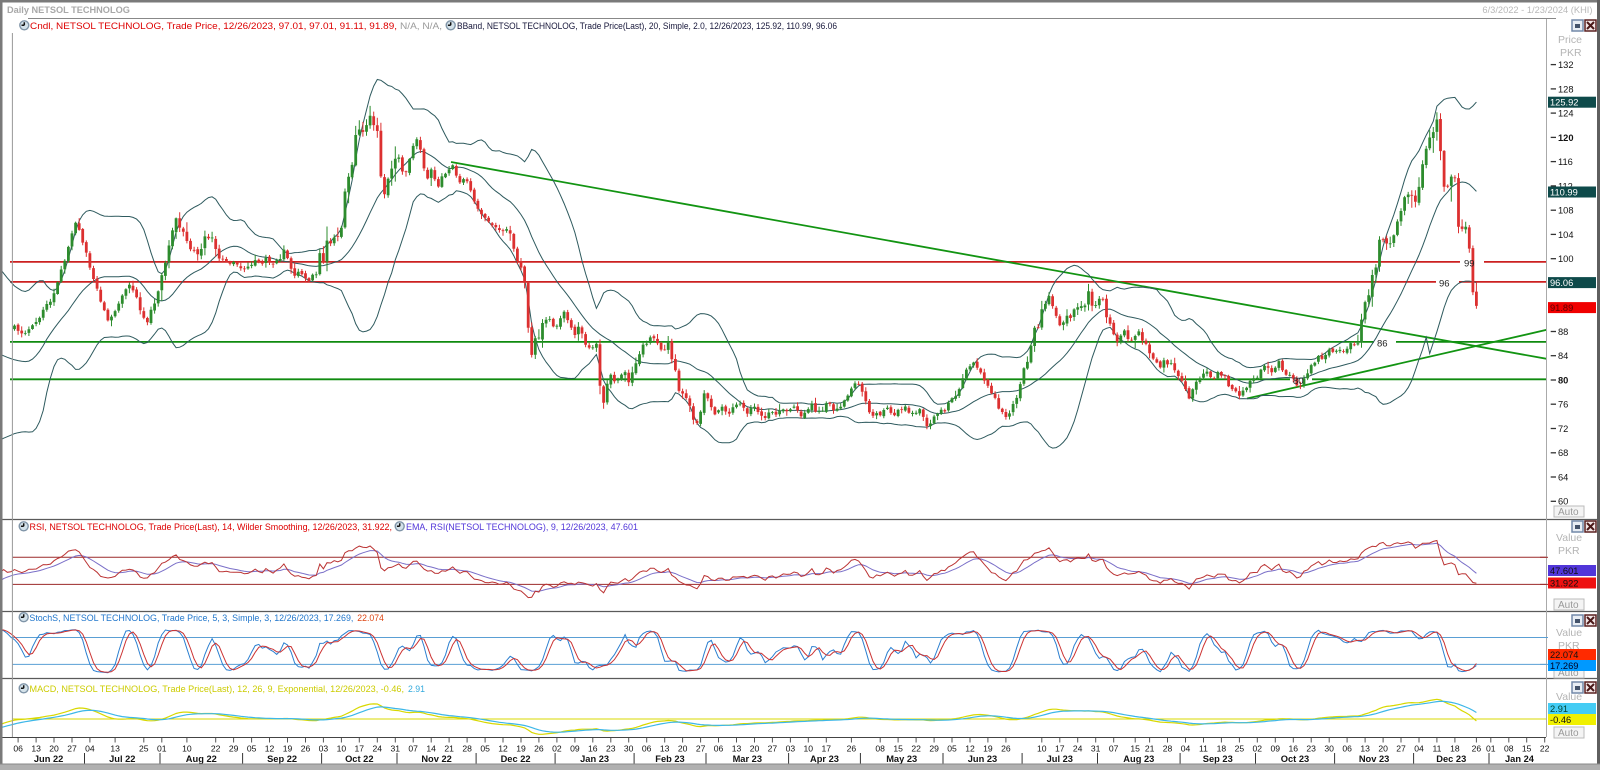 Image resolution: width=1600 pixels, height=770 pixels. I want to click on svg-text: Jun 23, so click(982, 759).